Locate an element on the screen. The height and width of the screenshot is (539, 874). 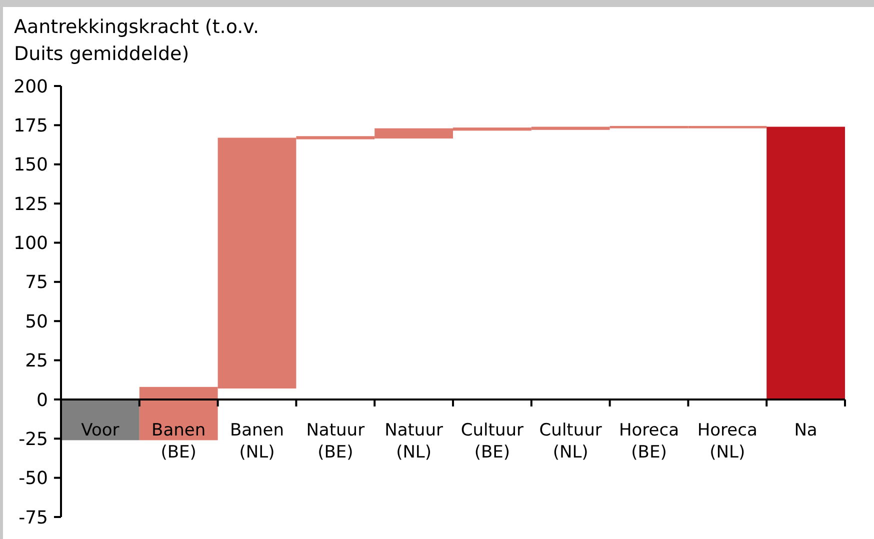
x-tick-label: Natuur (BE) is located at coordinates (335, 441).